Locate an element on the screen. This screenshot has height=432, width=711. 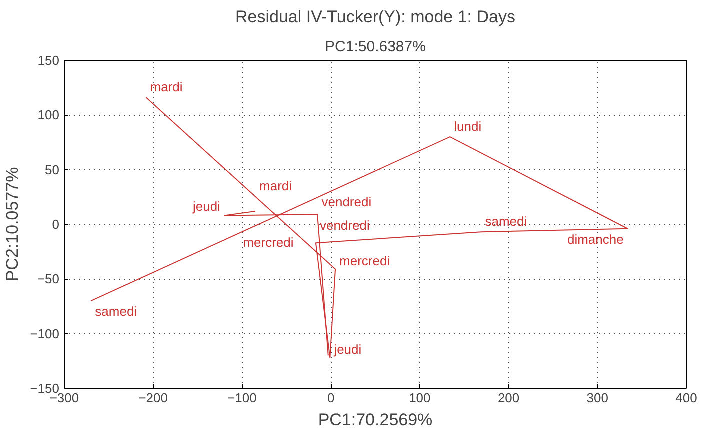
annotation: lundi is located at coordinates (468, 126).